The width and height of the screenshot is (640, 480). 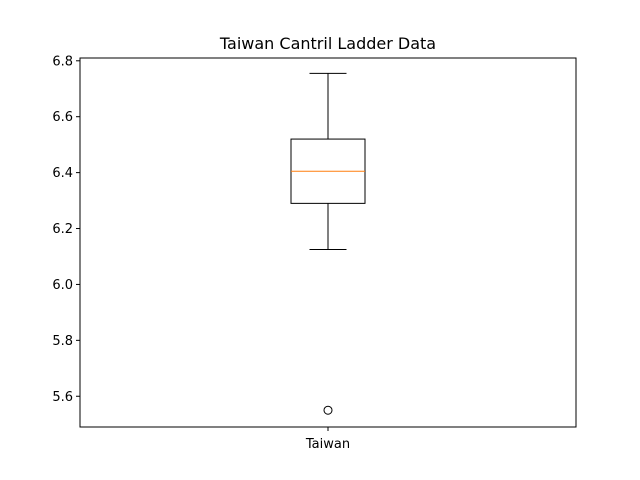 What do you see at coordinates (62, 61) in the screenshot?
I see `y-tick-label: 6.8` at bounding box center [62, 61].